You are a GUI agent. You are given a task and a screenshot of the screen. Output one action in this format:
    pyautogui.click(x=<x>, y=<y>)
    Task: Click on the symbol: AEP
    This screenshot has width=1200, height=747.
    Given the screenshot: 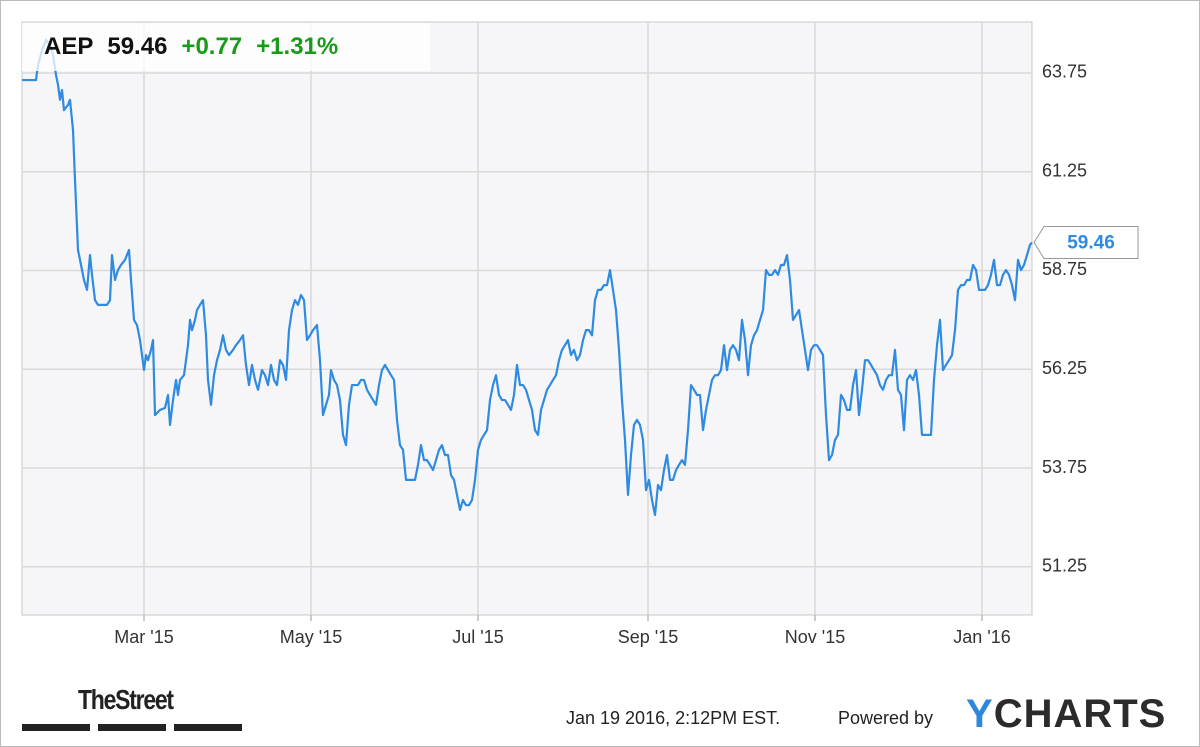 What is the action you would take?
    pyautogui.click(x=69, y=46)
    